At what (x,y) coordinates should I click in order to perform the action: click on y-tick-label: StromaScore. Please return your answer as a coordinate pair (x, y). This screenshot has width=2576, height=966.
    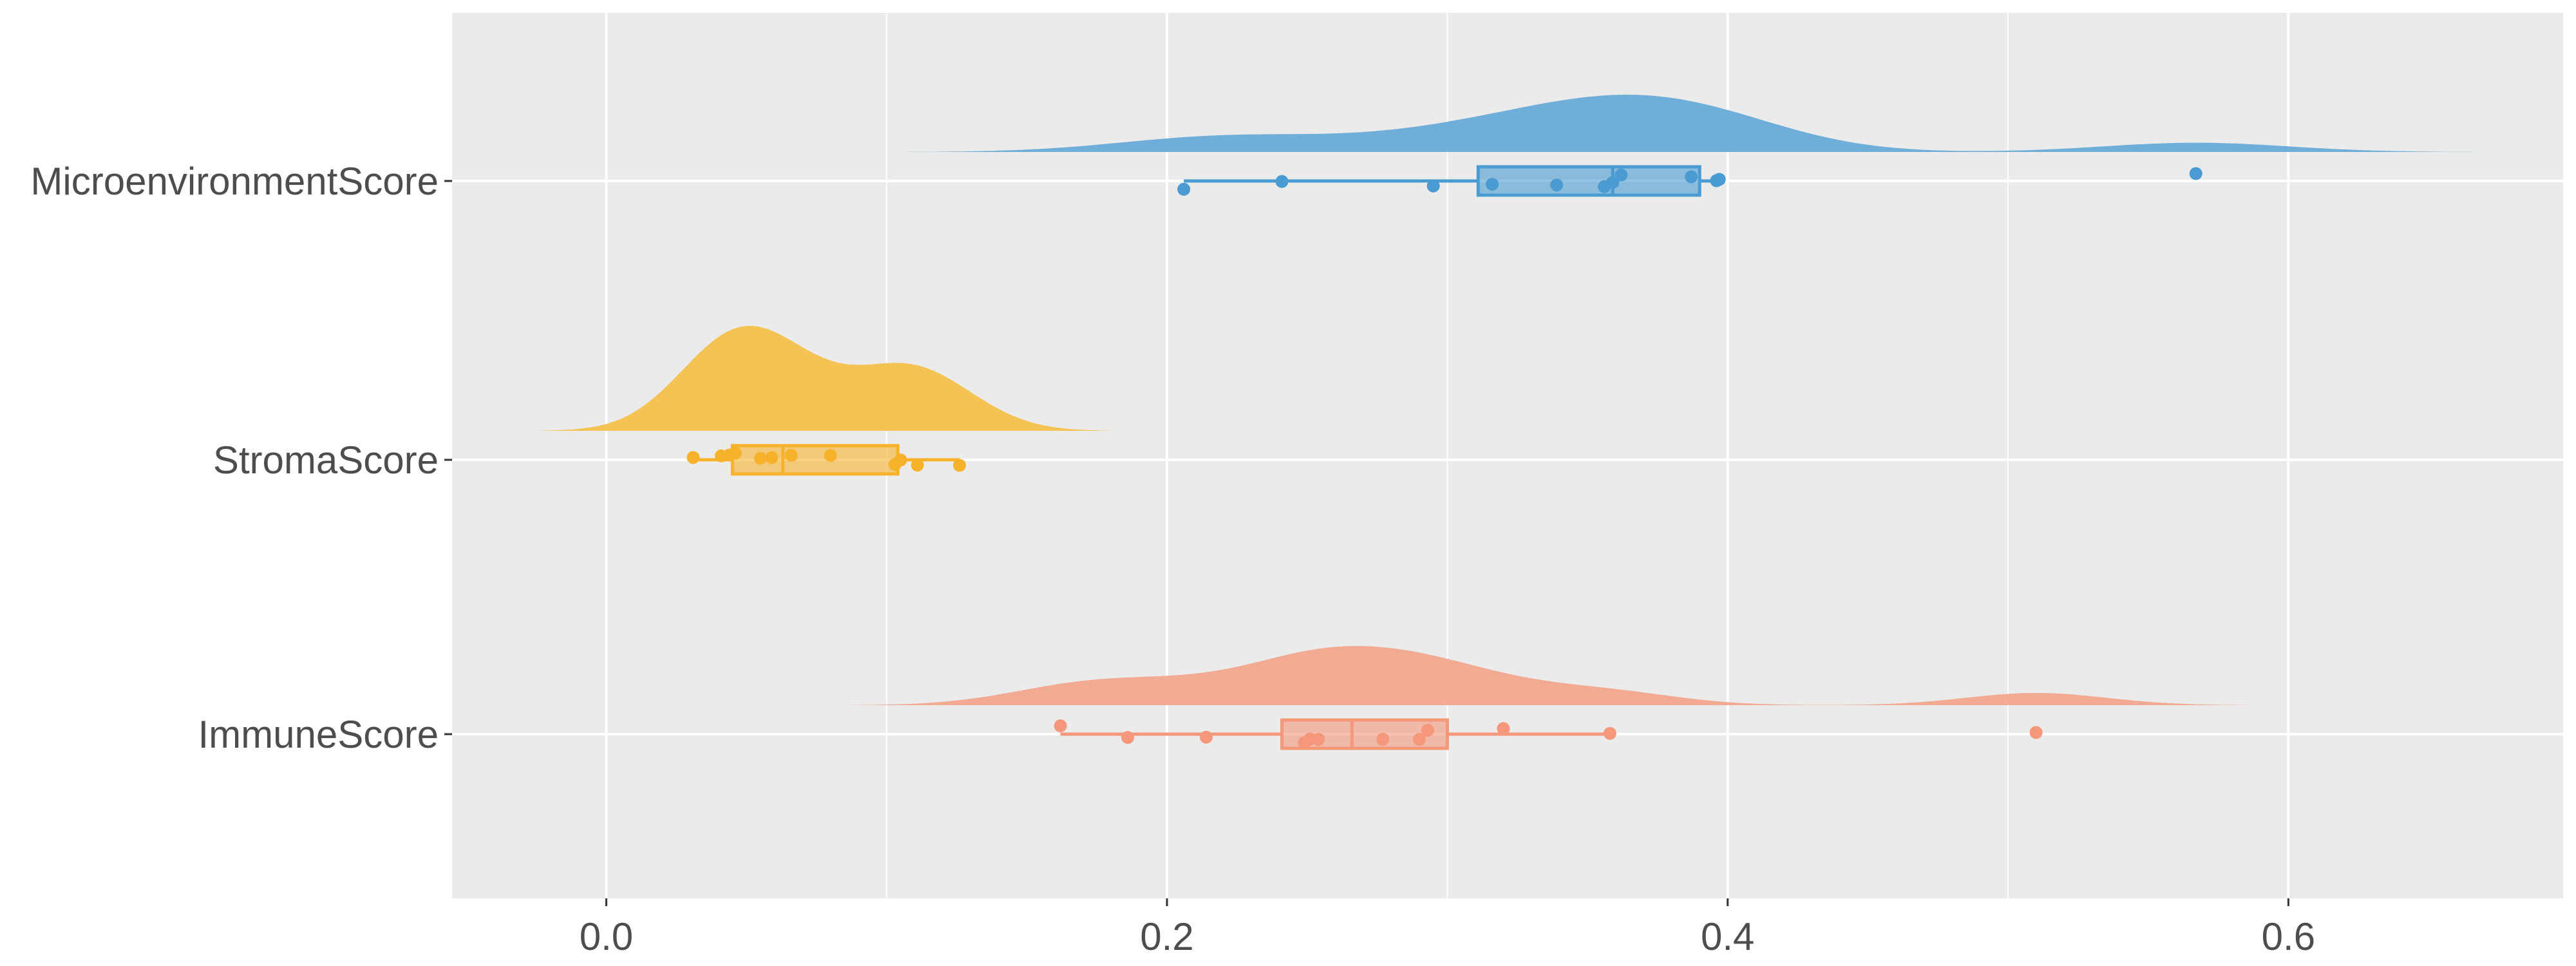
    Looking at the image, I should click on (326, 461).